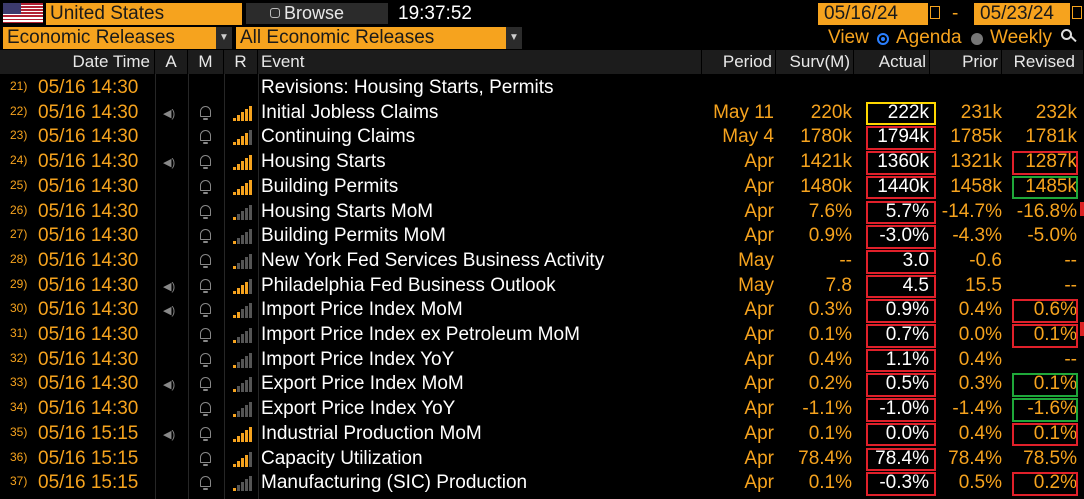 This screenshot has width=1084, height=499. I want to click on col-surv: Surv(M), so click(815, 62).